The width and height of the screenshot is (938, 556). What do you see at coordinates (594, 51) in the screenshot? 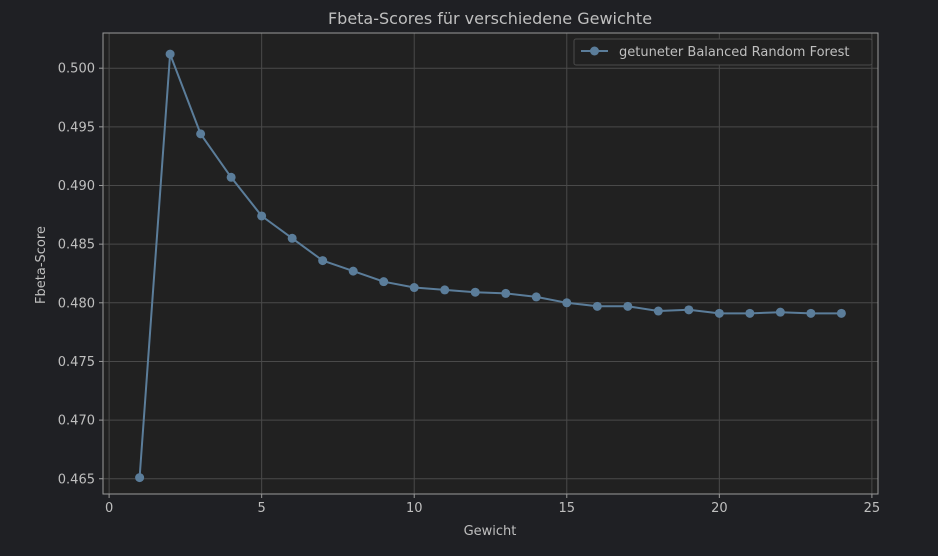
I see `legend-marker-swatch` at bounding box center [594, 51].